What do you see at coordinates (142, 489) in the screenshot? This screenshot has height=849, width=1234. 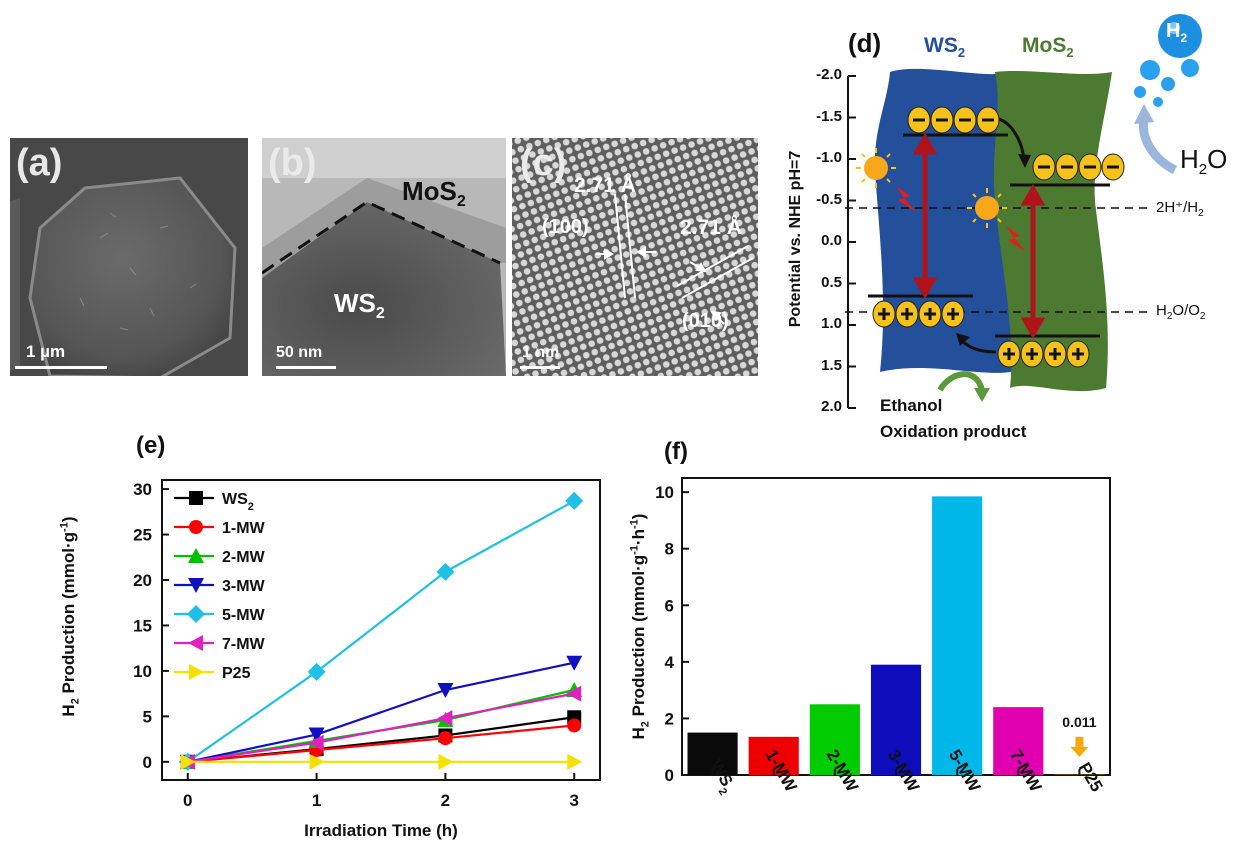 I see `y-tick-label: 30` at bounding box center [142, 489].